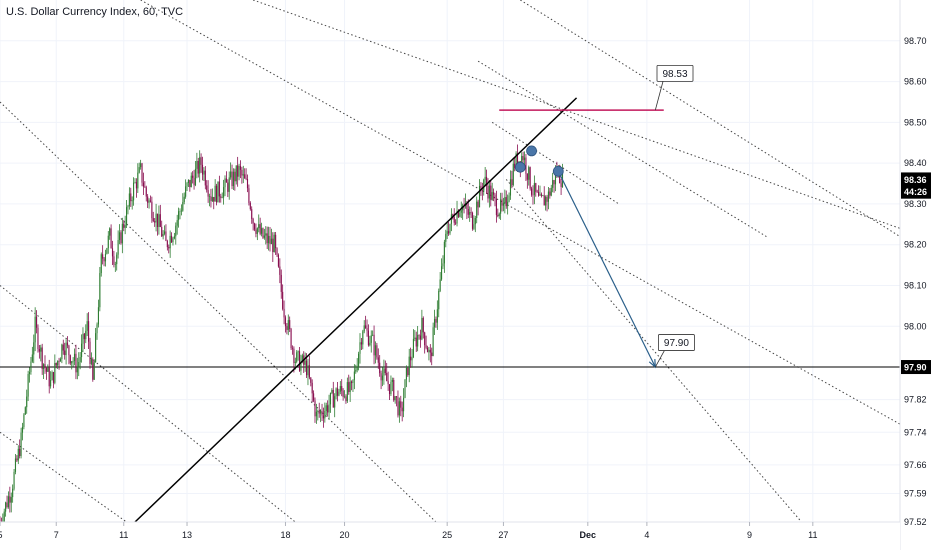 The image size is (932, 555). I want to click on channel-line, so click(622, 148).